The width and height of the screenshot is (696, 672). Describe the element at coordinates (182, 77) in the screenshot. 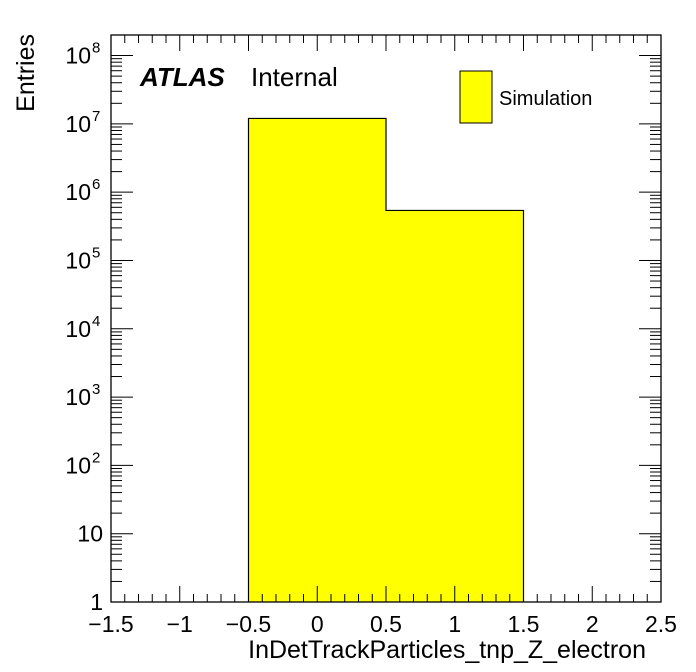

I see `atlas-label: ATLAS` at that location.